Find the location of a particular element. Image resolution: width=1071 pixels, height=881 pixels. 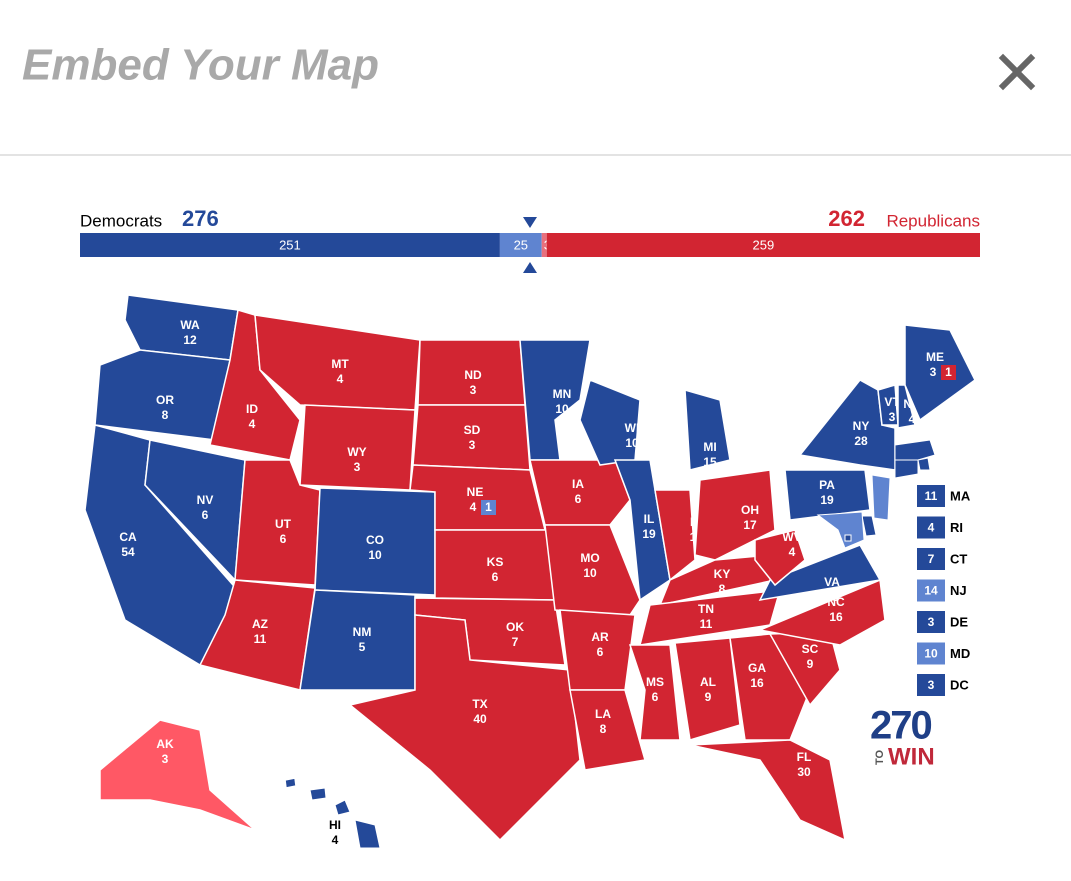

state-abbr: IA is located at coordinates (578, 484).